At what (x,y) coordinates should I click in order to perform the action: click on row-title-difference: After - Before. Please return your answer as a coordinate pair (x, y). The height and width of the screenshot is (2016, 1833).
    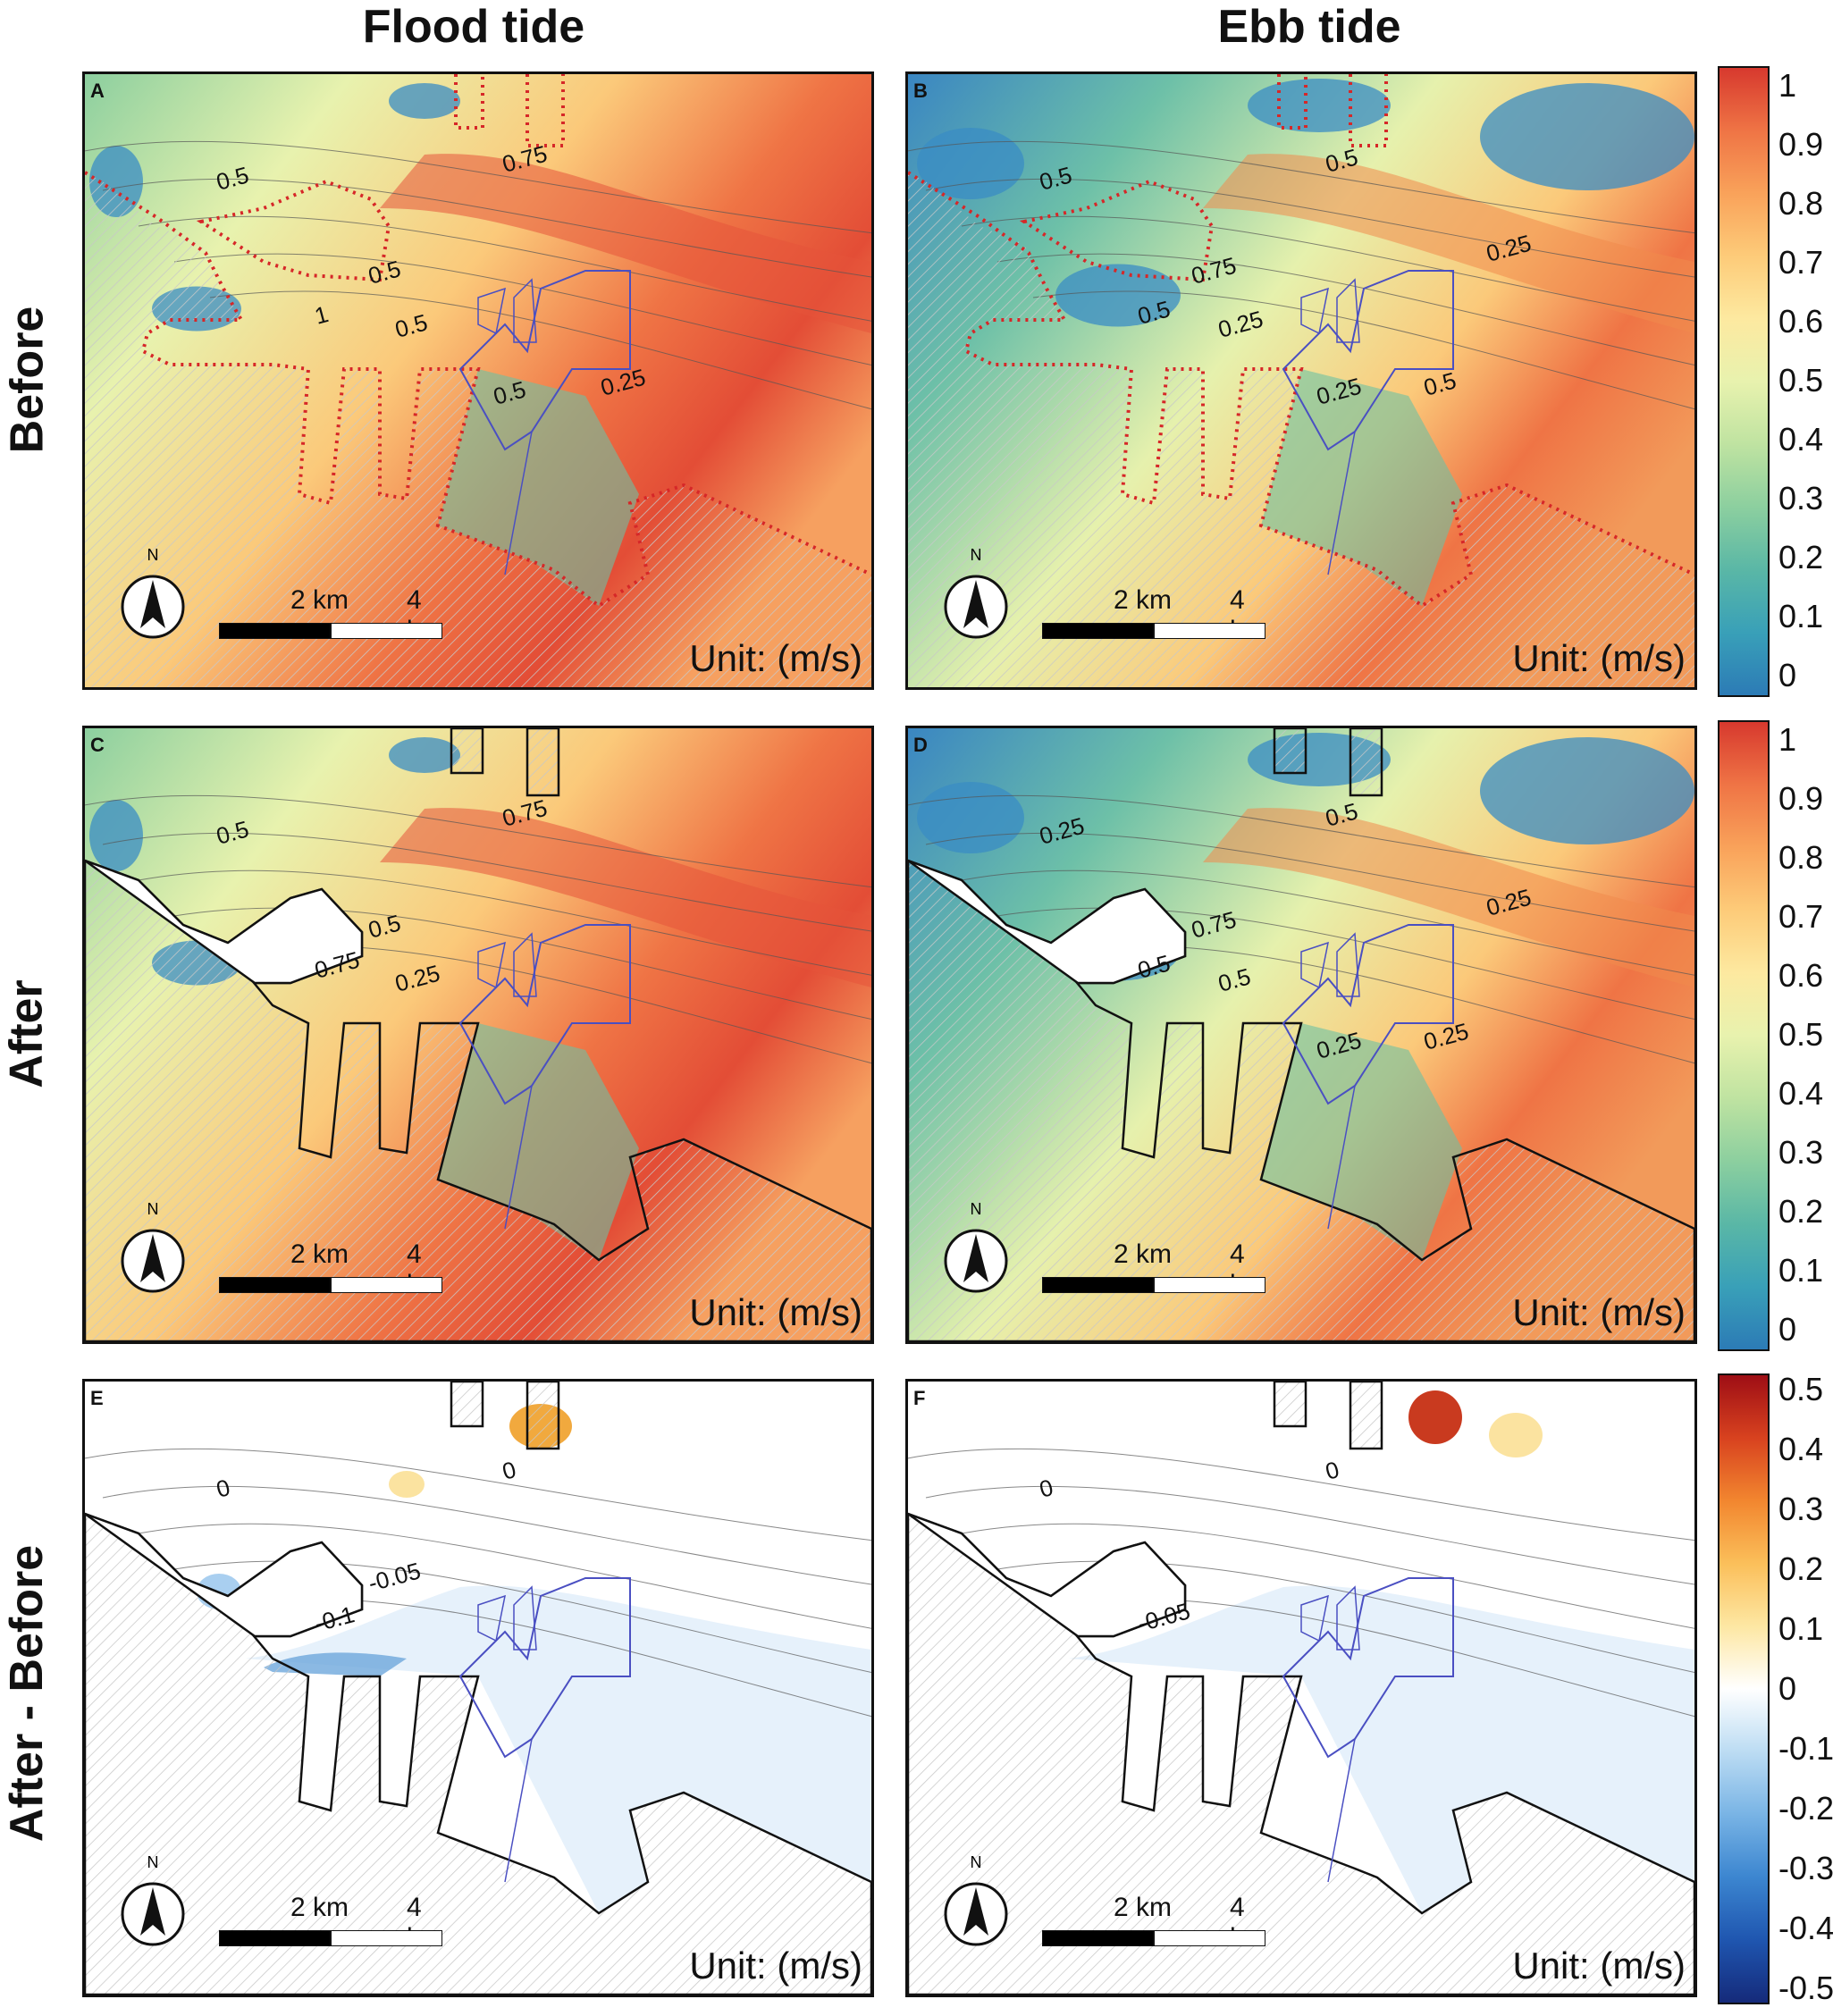
    Looking at the image, I should click on (27, 1693).